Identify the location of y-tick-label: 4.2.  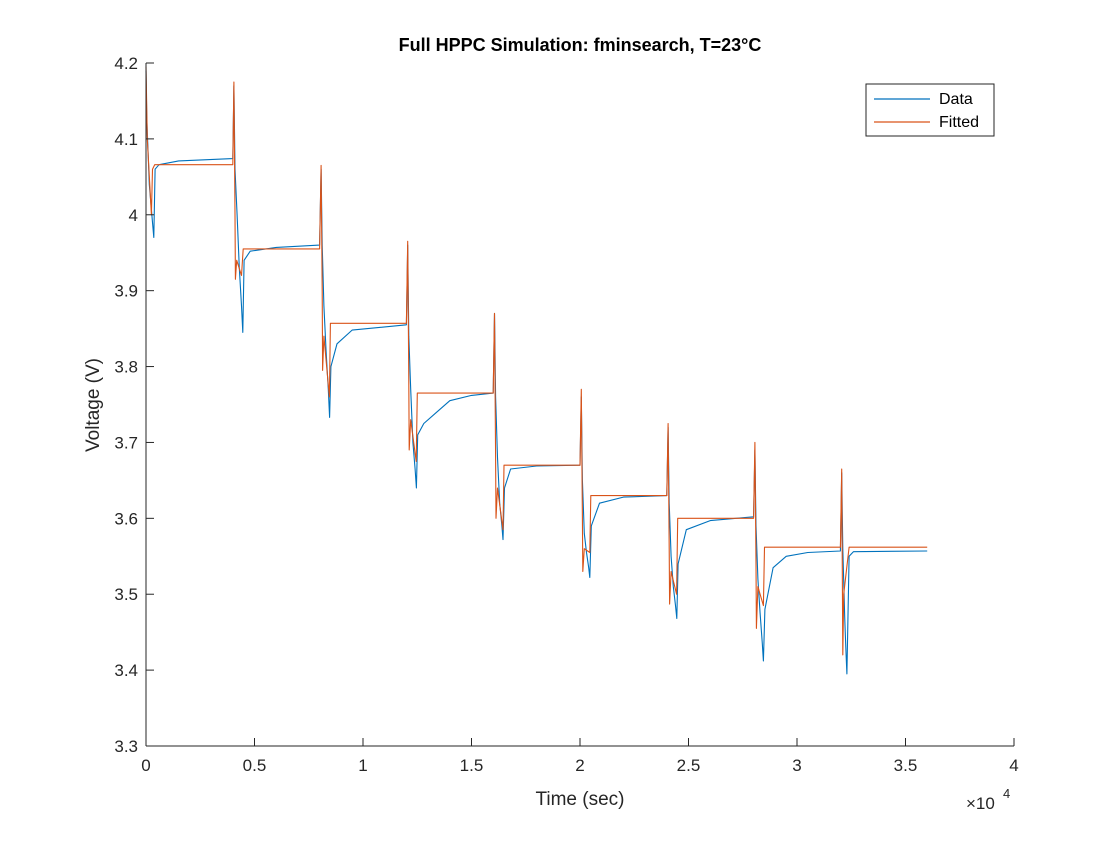
(126, 63).